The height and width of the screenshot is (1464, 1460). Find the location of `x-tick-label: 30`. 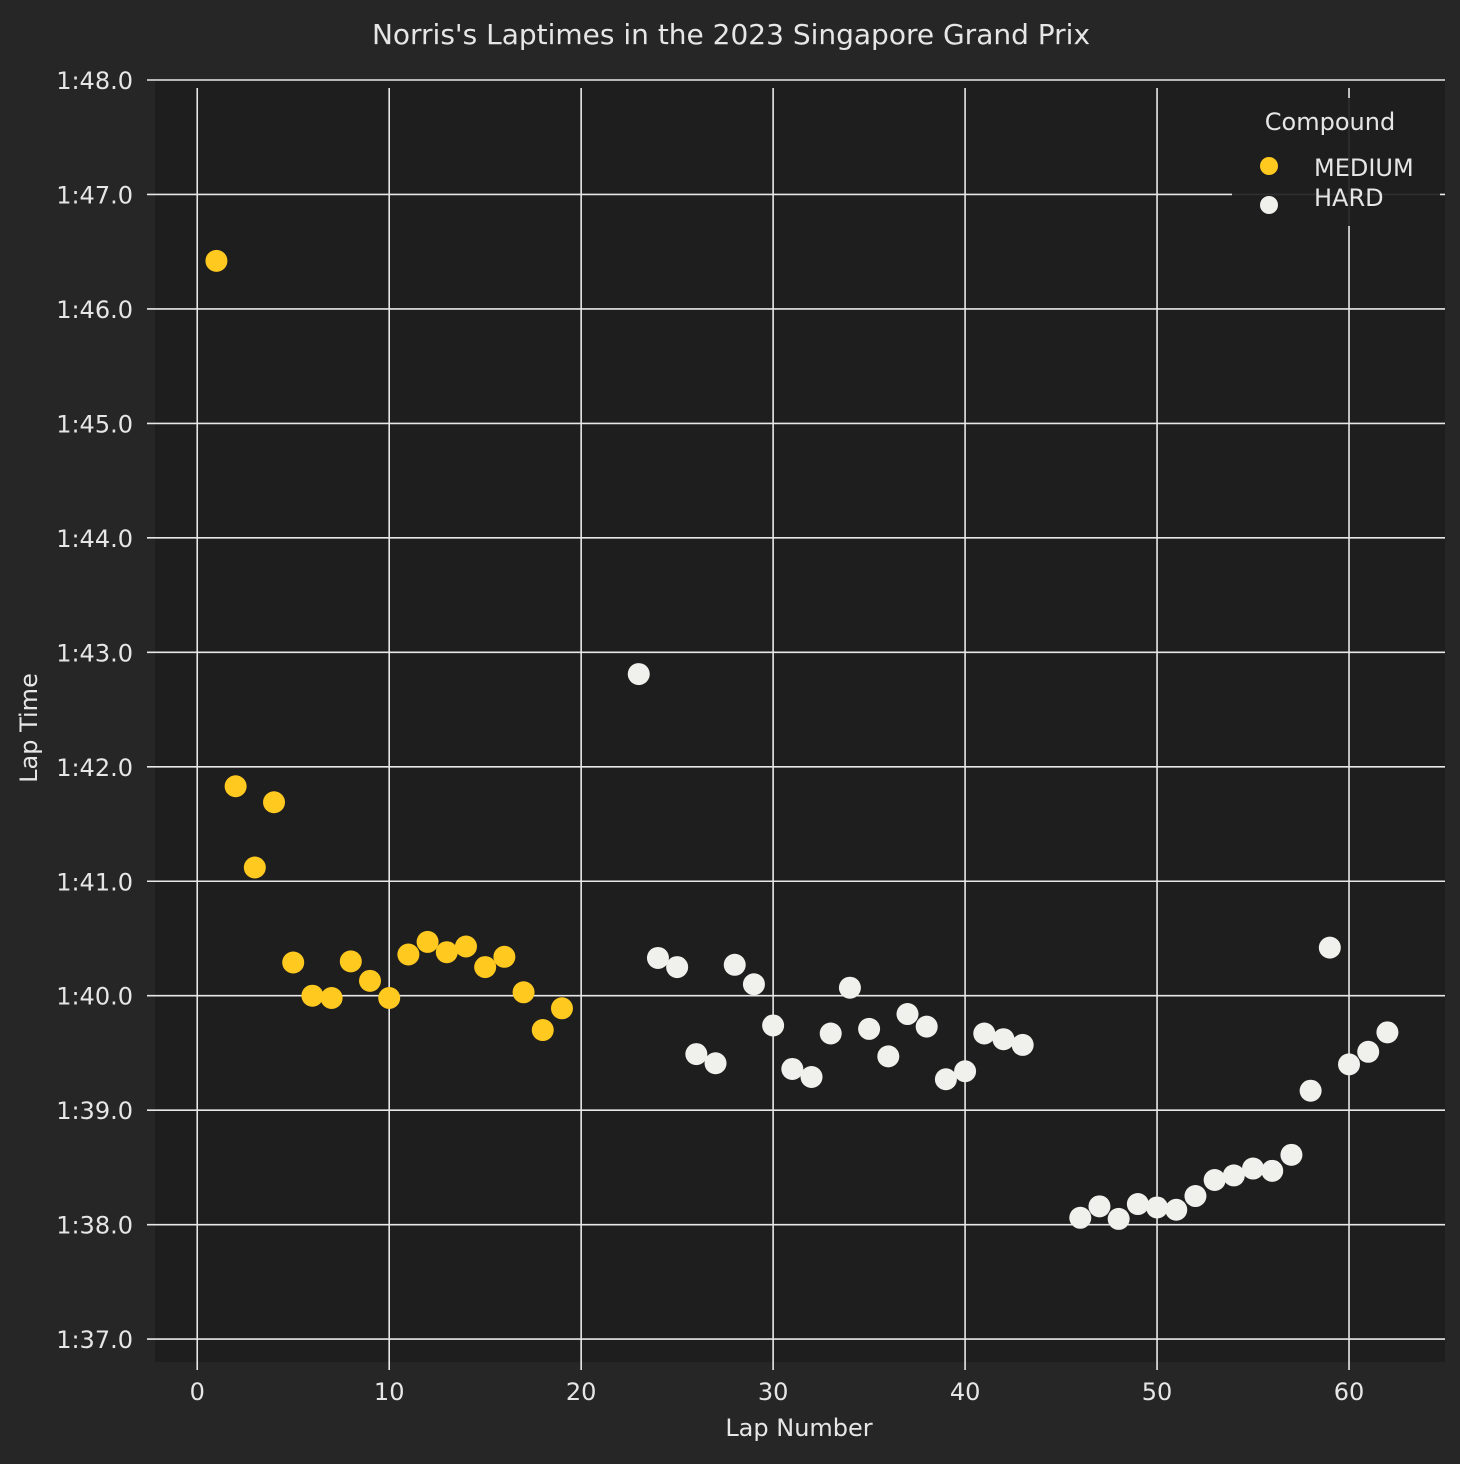

x-tick-label: 30 is located at coordinates (773, 1392).